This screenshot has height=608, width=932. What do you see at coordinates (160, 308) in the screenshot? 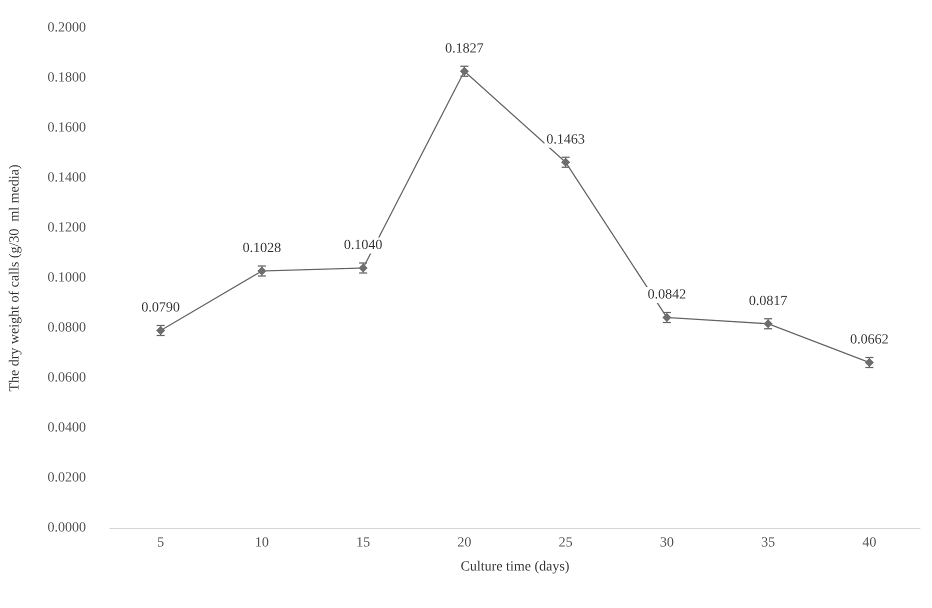
I see `data-label: 0.0790` at bounding box center [160, 308].